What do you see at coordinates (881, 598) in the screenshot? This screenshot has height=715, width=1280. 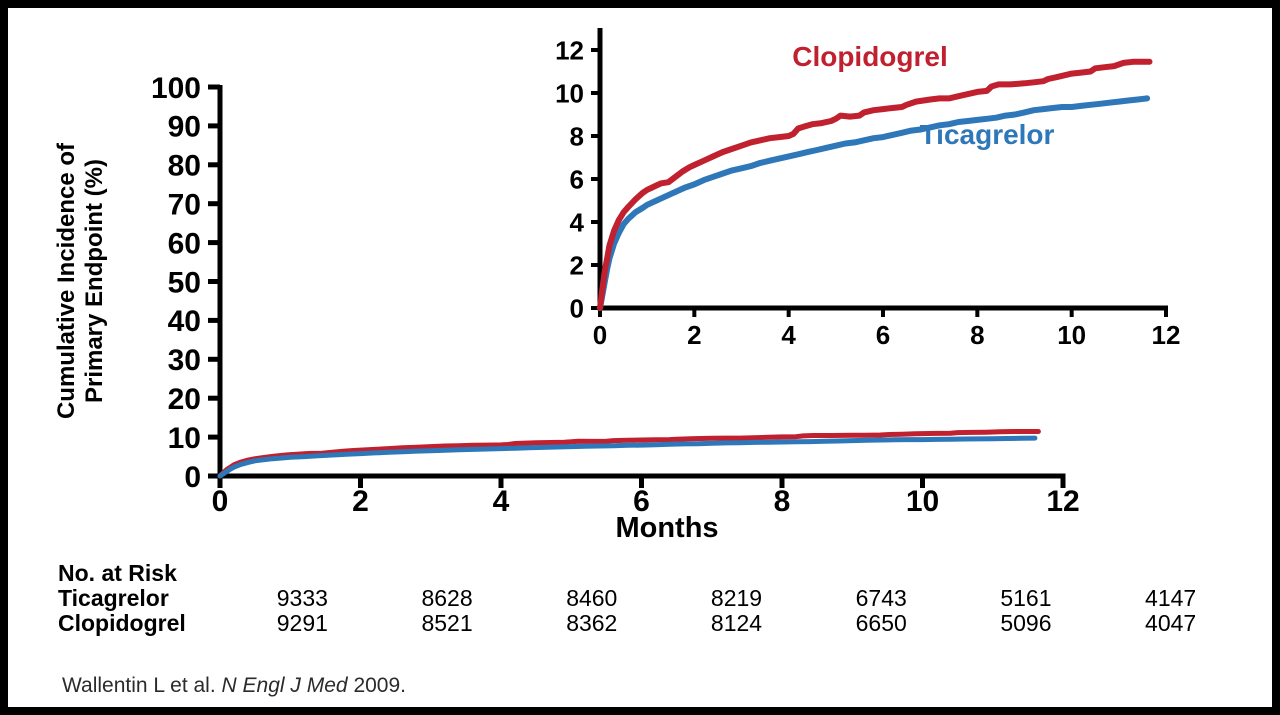 I see `risk-value: 6743` at bounding box center [881, 598].